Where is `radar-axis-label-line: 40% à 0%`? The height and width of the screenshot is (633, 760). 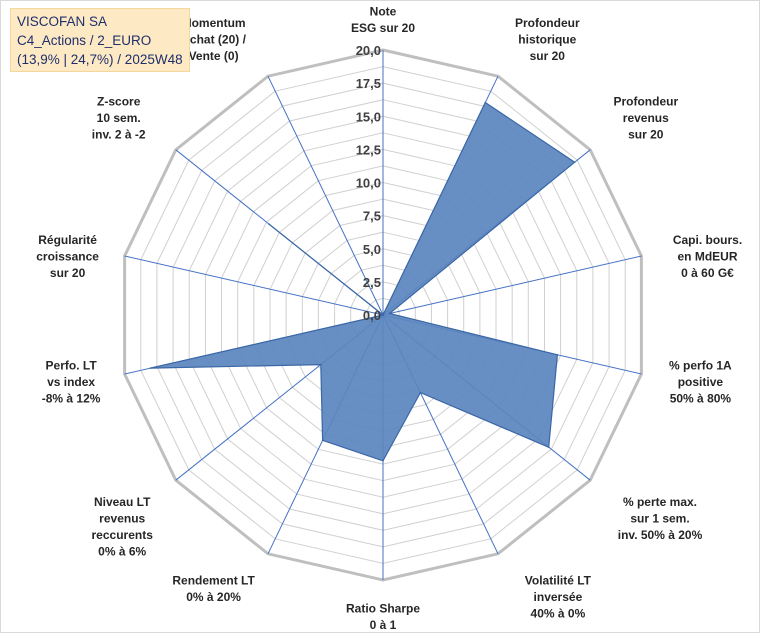 radar-axis-label-line: 40% à 0% is located at coordinates (558, 614).